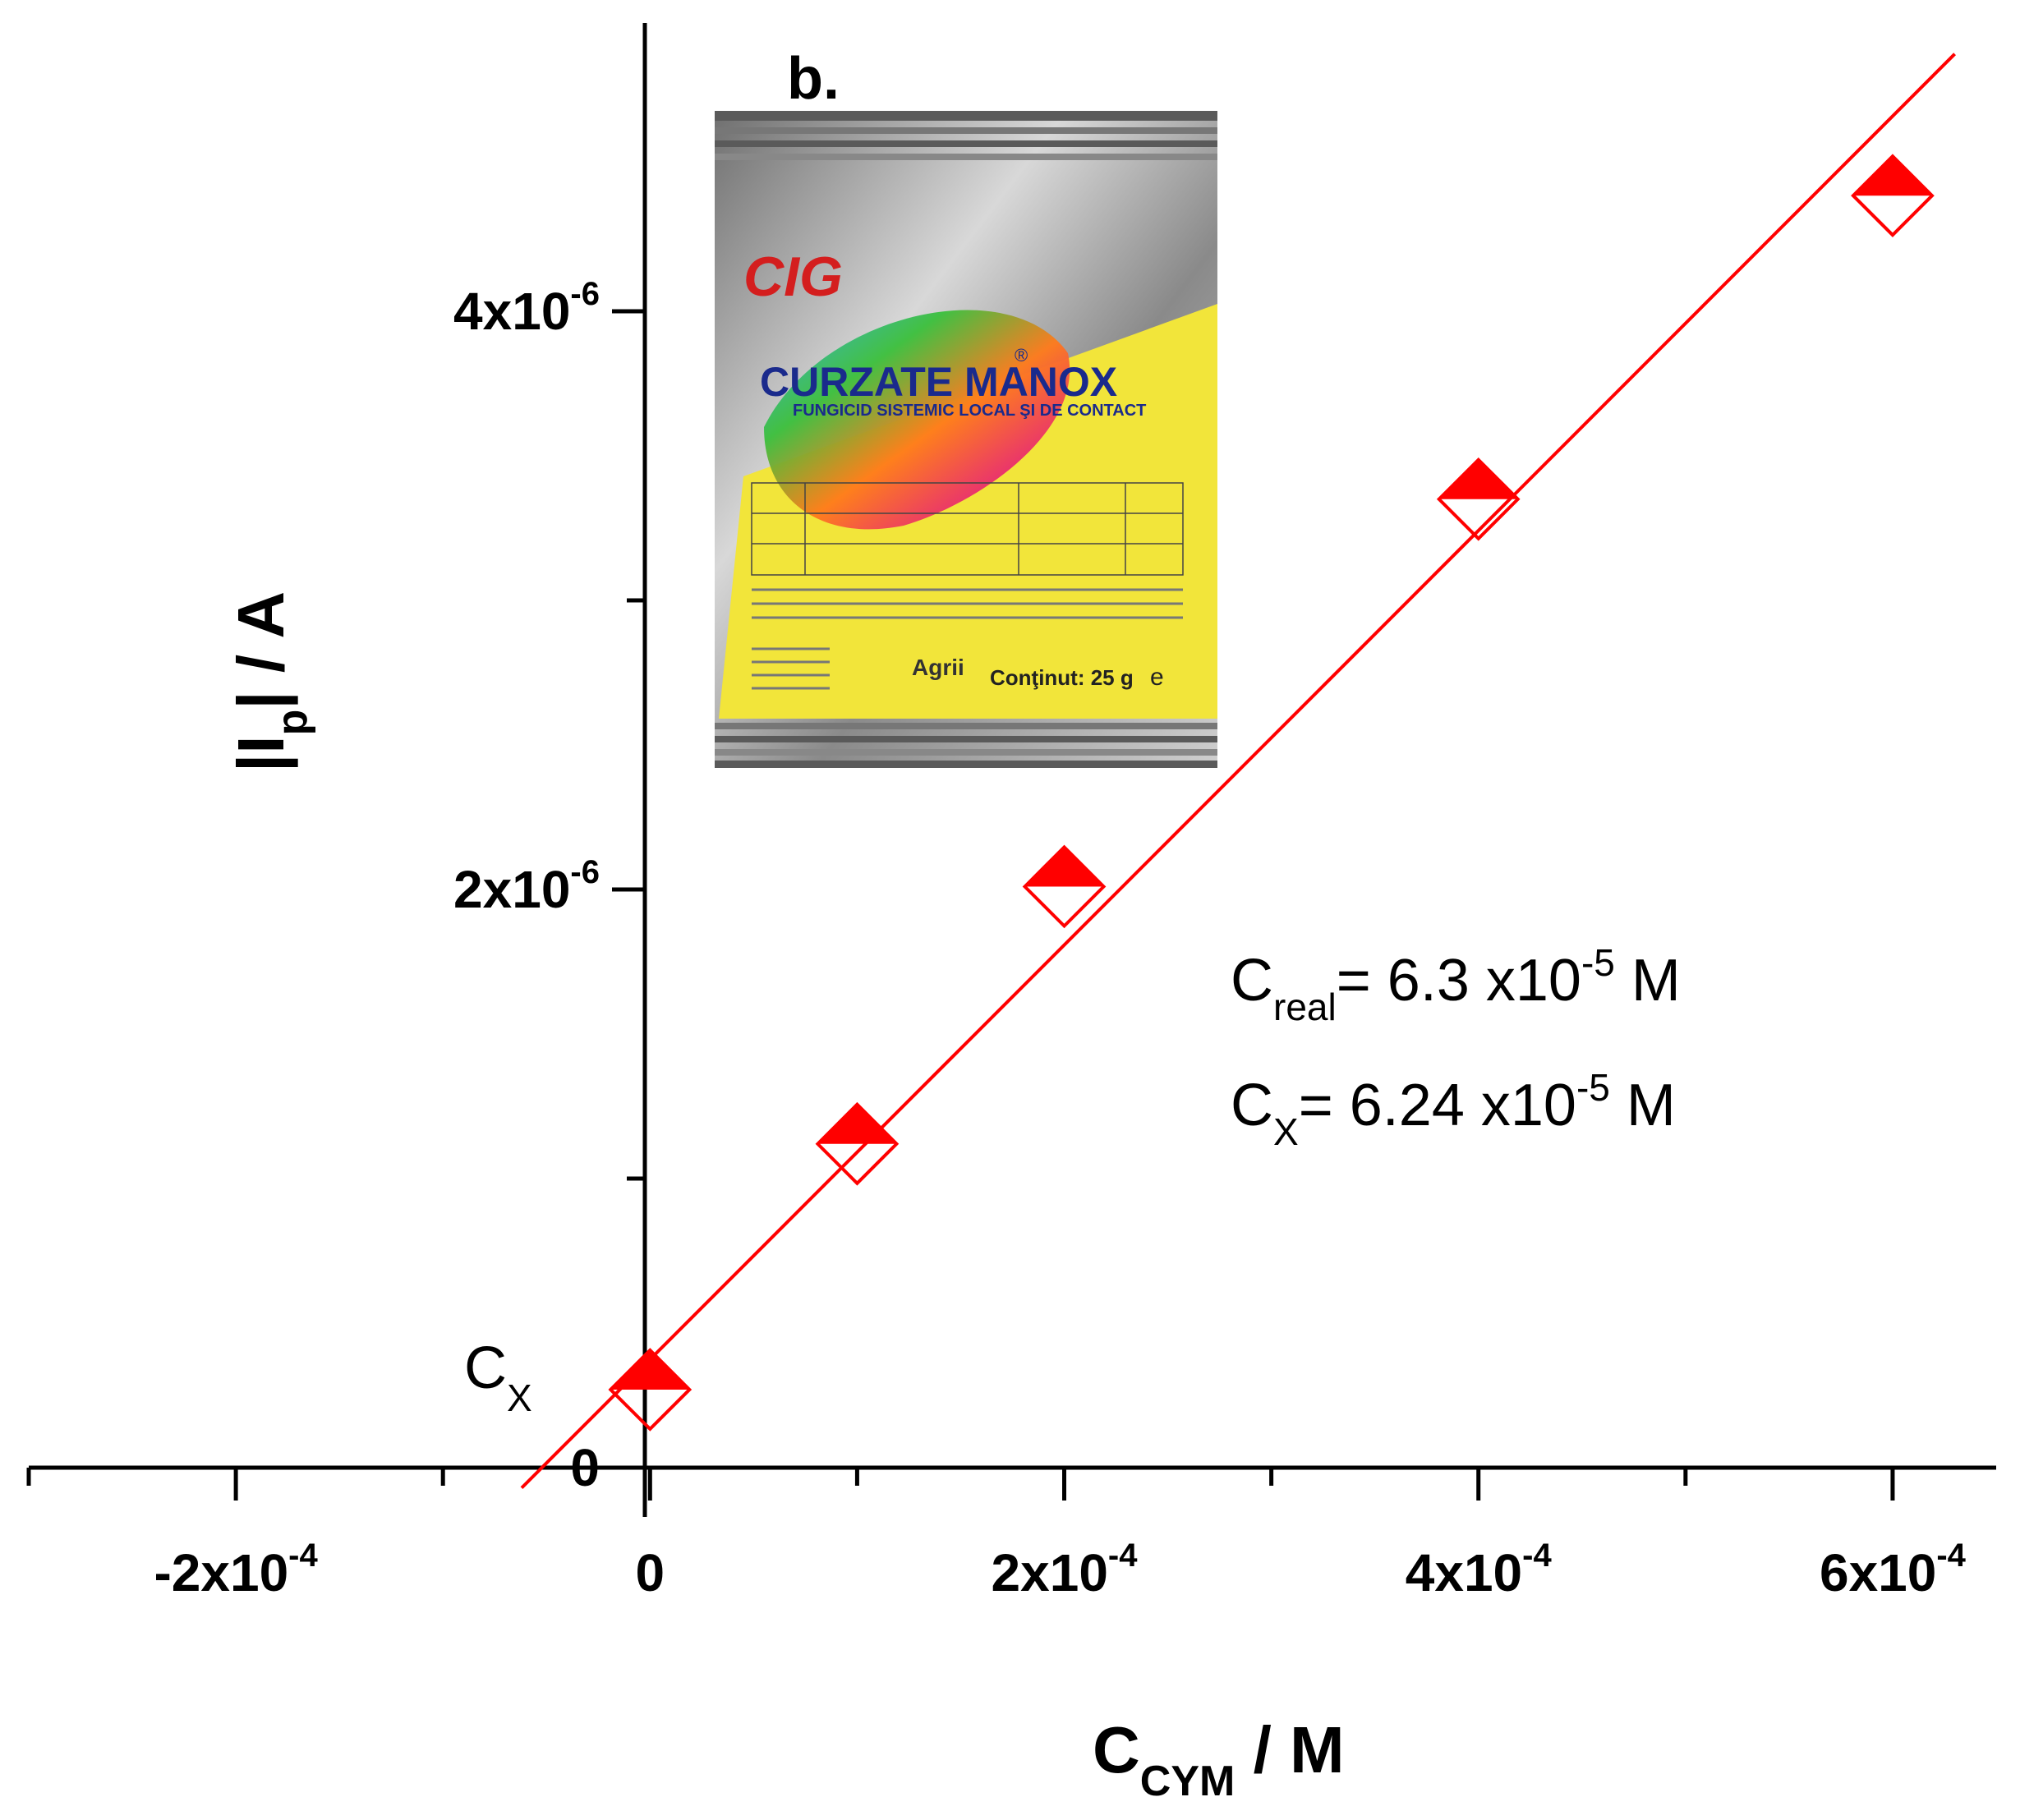 The height and width of the screenshot is (1820, 2020). I want to click on foil-crimp-top, so click(966, 135).